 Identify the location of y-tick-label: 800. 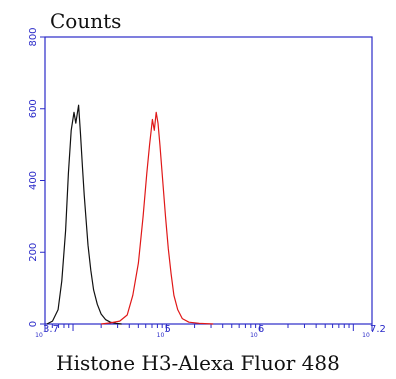
(33, 36).